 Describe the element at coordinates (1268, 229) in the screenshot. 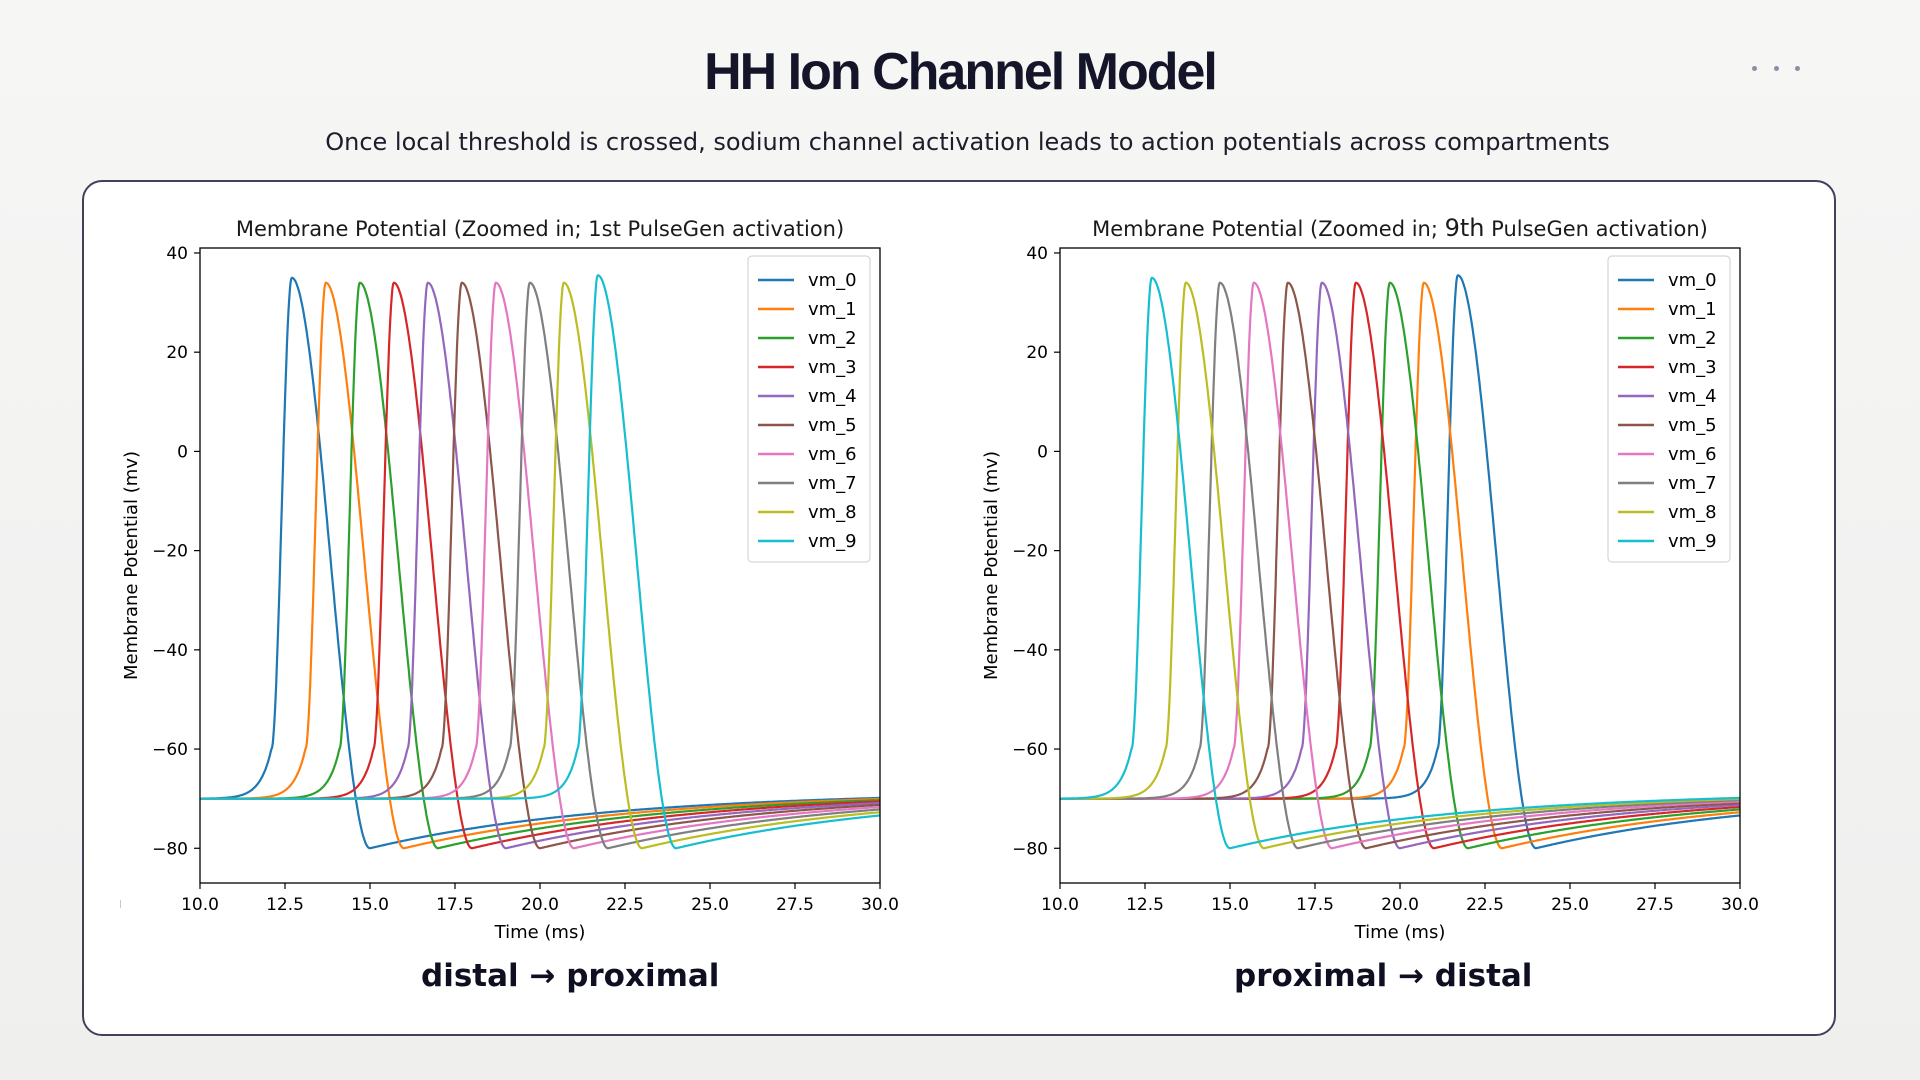

I see `chart-title-part: Membrane Potential (Zoomed in;` at that location.